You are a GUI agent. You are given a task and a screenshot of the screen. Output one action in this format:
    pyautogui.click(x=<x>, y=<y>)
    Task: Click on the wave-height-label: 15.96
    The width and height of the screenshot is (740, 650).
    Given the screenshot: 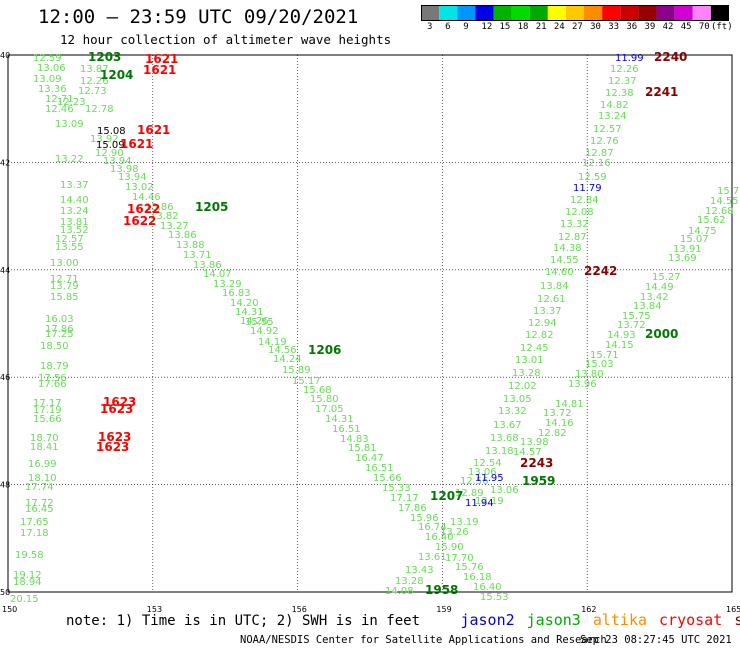 What is the action you would take?
    pyautogui.click(x=424, y=518)
    